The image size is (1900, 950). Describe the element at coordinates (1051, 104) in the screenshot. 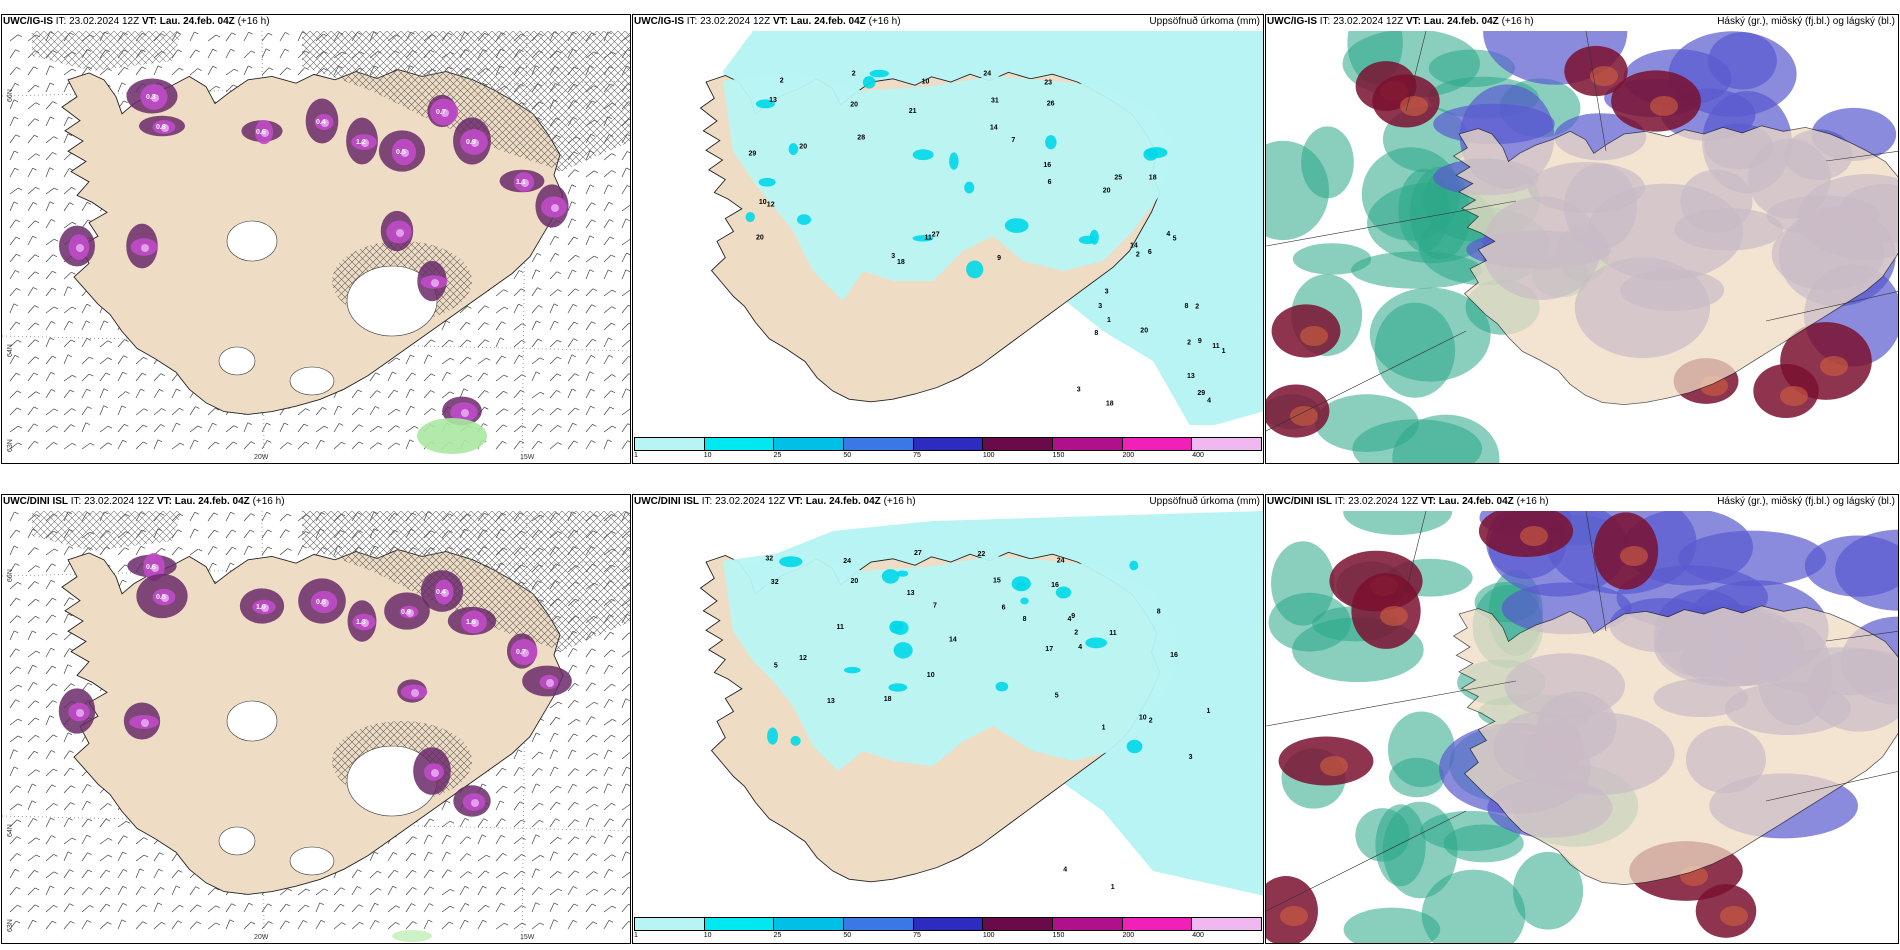

I see `precip-value: 26` at that location.